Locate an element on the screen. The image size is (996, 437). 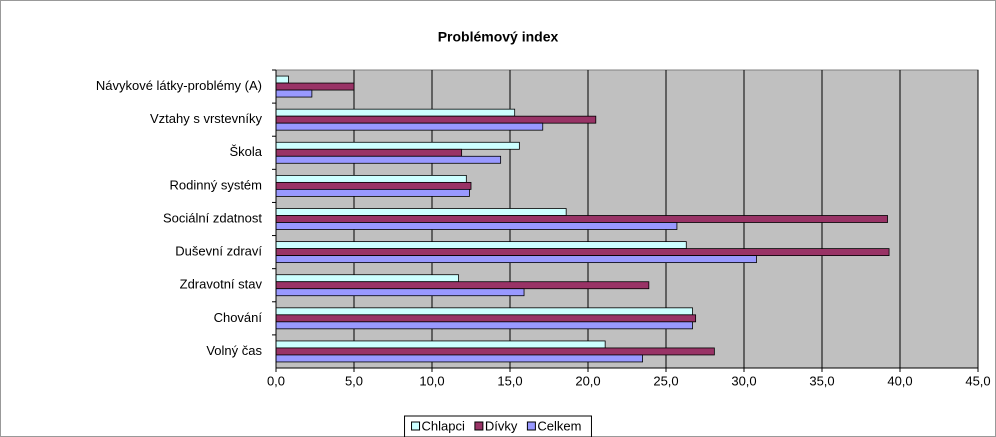
y-tick-label: Vztahy s vrstevníky is located at coordinates (206, 118).